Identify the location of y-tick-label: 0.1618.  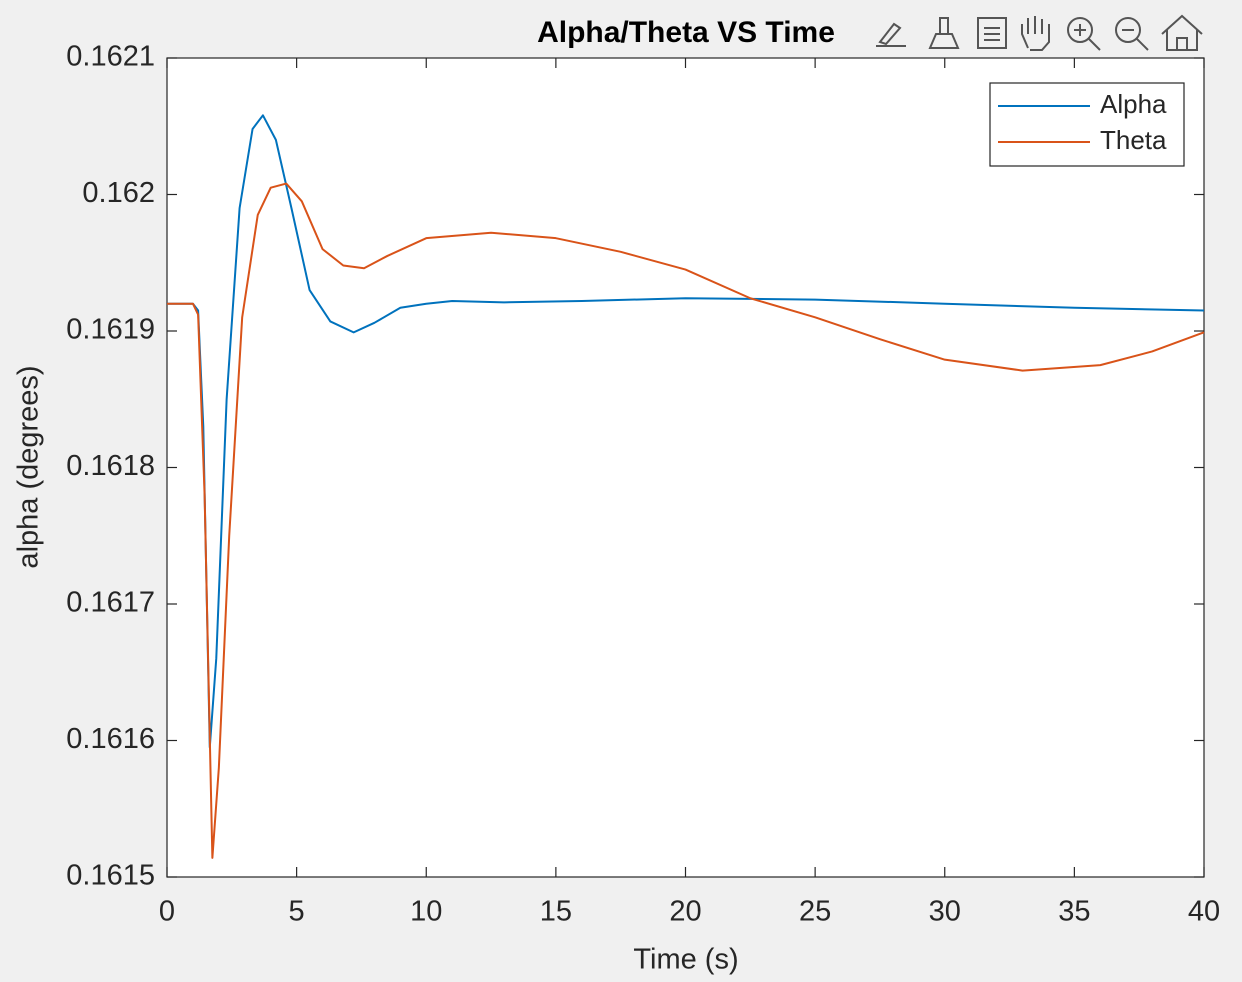
(110, 466).